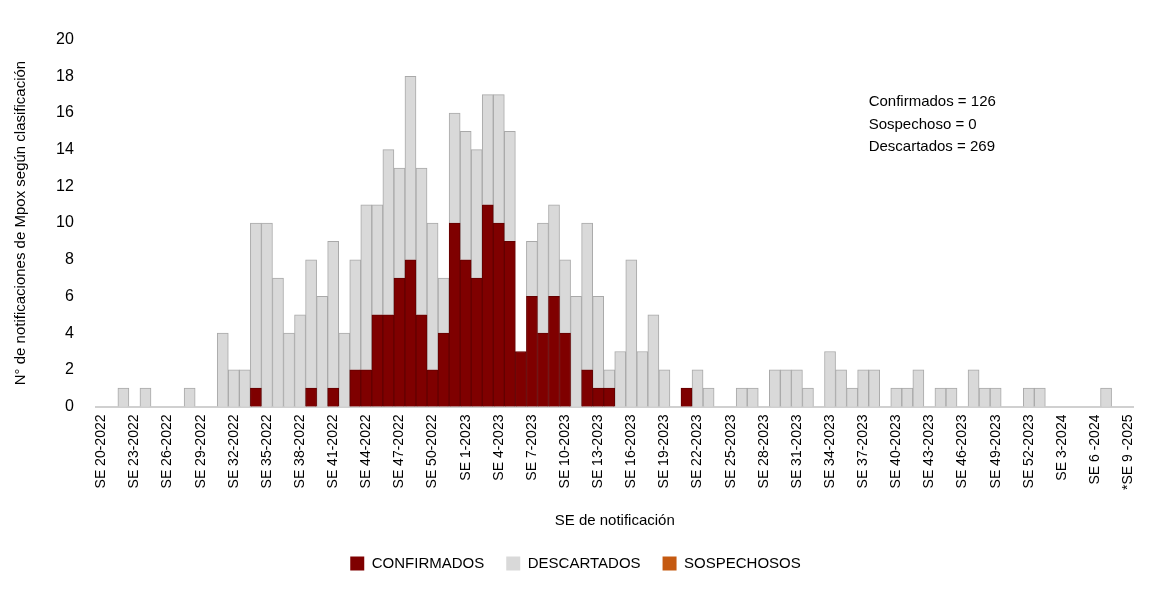 Image resolution: width=1161 pixels, height=589 pixels. Describe the element at coordinates (199, 451) in the screenshot. I see `x-tick-label: SE 29-2022` at that location.